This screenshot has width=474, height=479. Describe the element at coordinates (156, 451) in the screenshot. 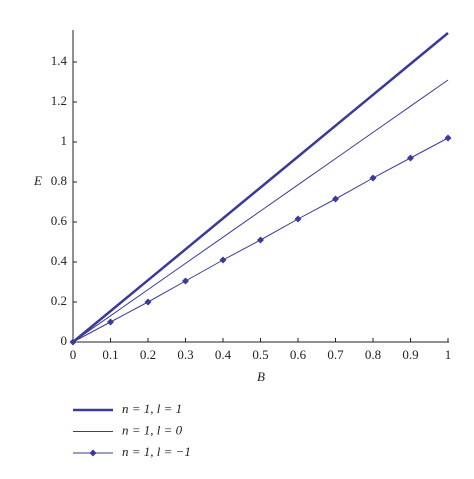

I see `legend-label: n = 1, l = −1` at that location.